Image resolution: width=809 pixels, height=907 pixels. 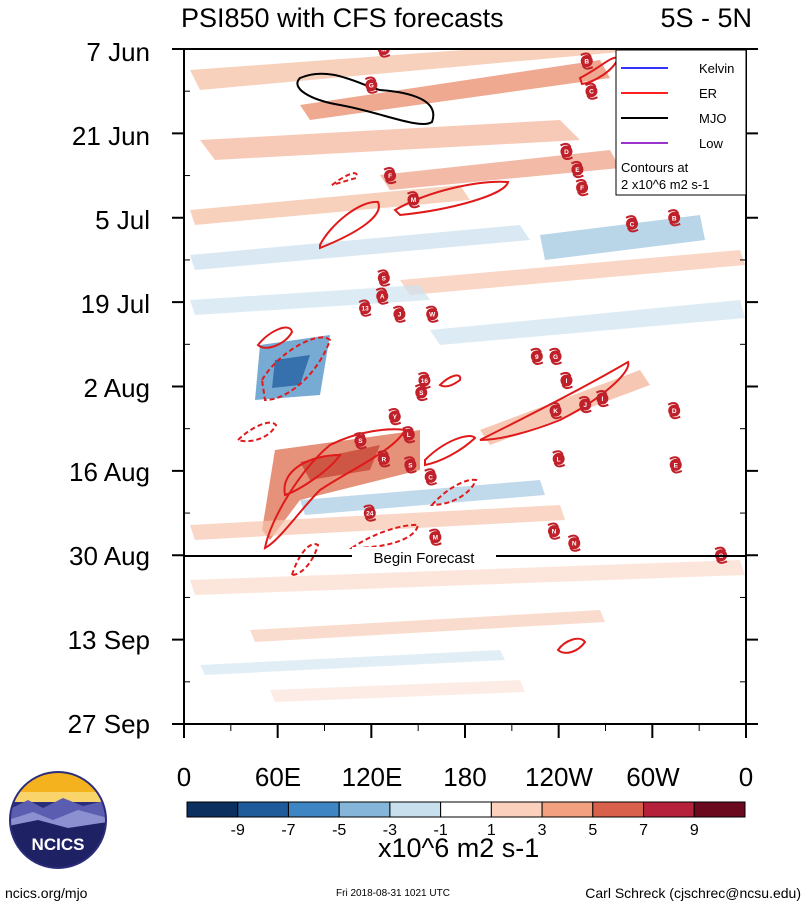 I want to click on storm-marker: F, so click(x=390, y=175).